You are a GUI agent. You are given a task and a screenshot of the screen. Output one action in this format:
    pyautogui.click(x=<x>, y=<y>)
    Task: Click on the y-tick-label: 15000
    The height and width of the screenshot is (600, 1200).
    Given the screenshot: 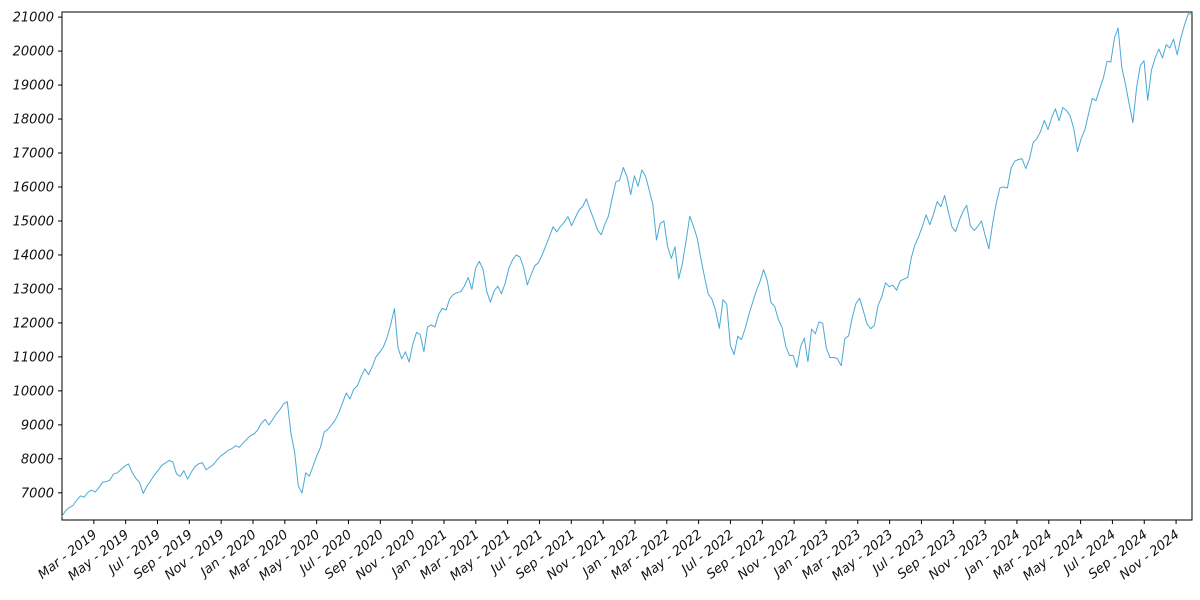 What is the action you would take?
    pyautogui.click(x=33, y=221)
    